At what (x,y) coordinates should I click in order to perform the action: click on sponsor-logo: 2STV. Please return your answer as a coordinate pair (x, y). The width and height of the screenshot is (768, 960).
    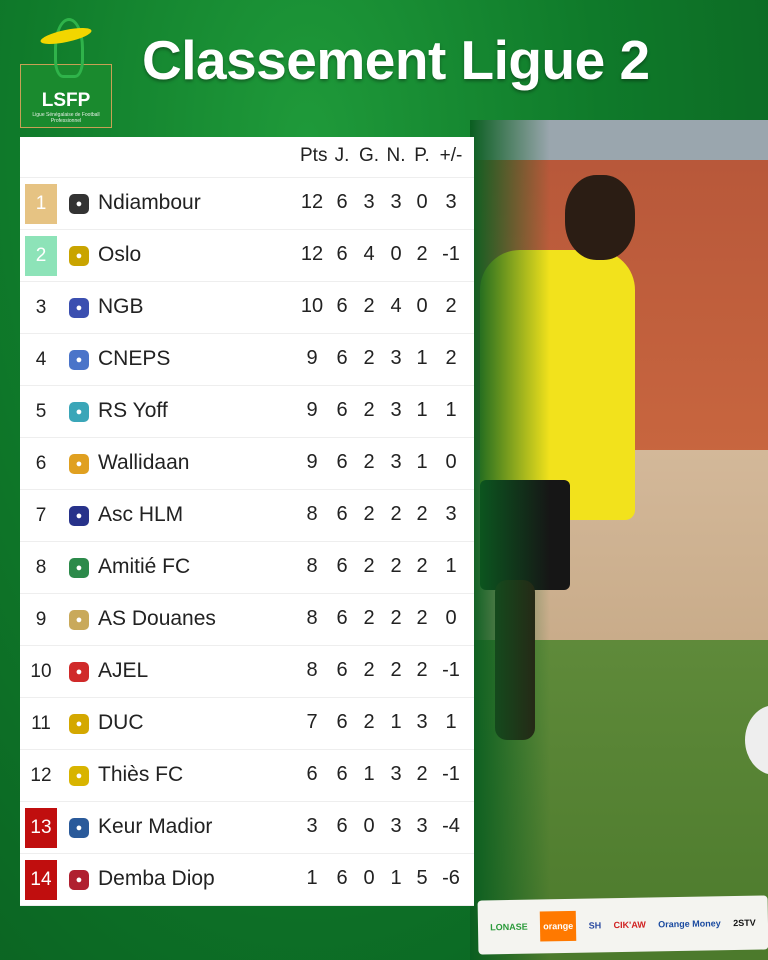
    Looking at the image, I should click on (744, 923).